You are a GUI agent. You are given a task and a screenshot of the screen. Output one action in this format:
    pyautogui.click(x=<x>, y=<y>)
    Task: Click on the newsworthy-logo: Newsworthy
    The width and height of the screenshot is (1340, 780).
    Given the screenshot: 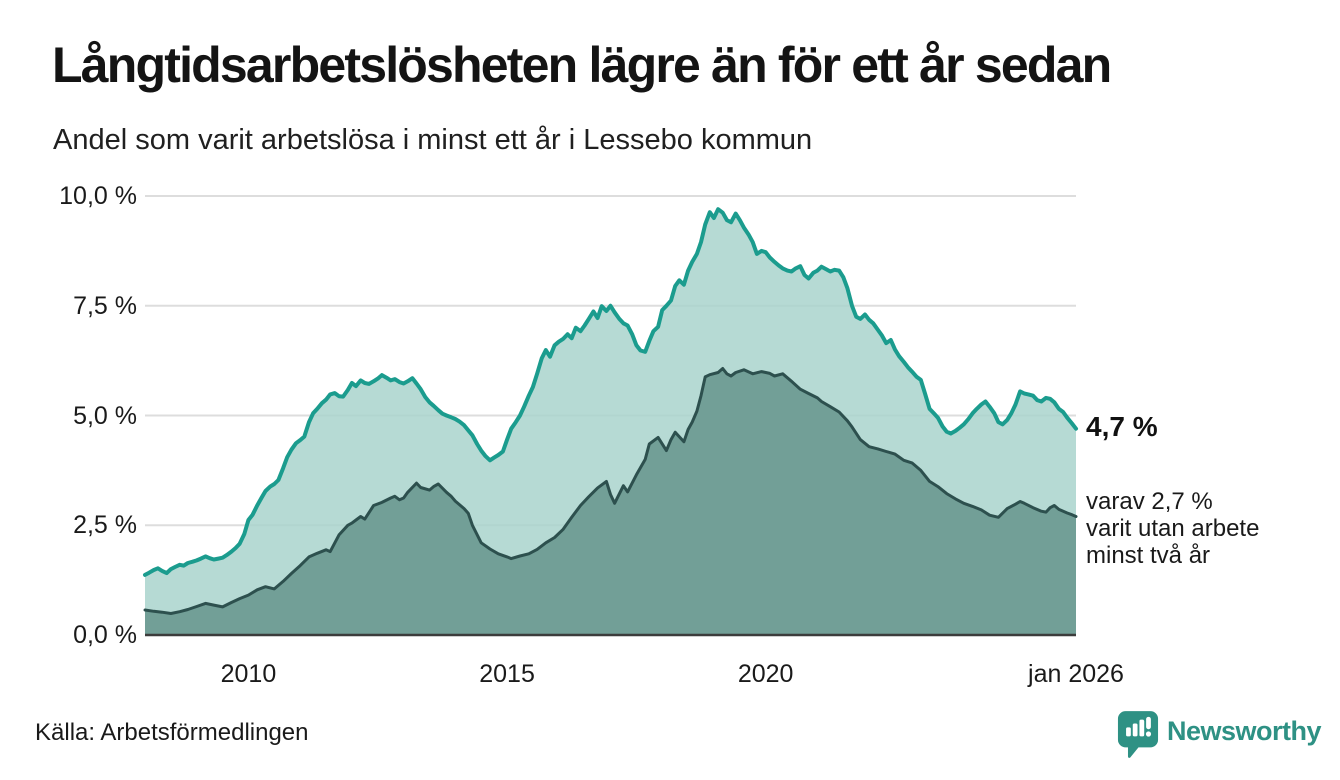 What is the action you would take?
    pyautogui.click(x=1219, y=734)
    